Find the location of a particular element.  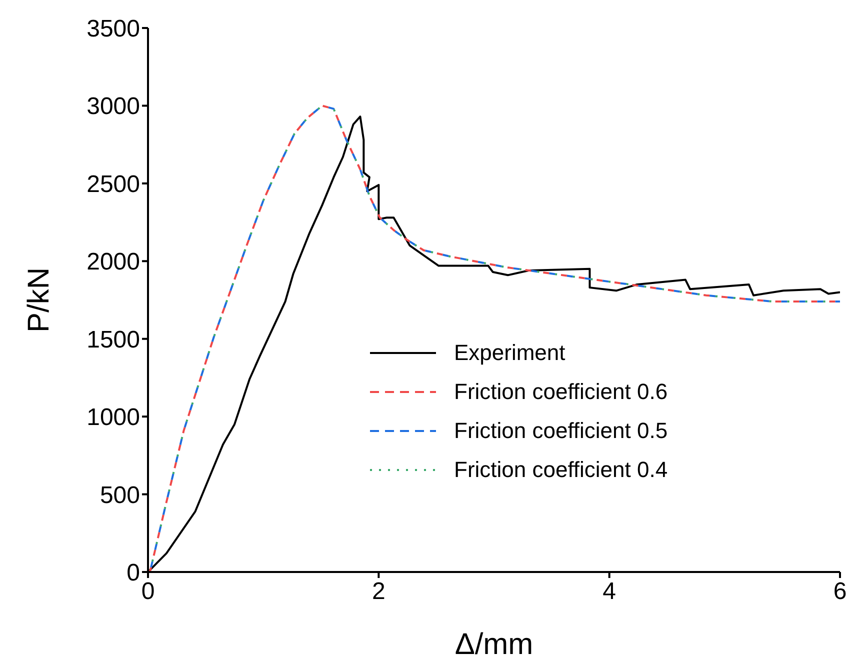

legend-label: Friction coefficient 0.4 is located at coordinates (561, 470).